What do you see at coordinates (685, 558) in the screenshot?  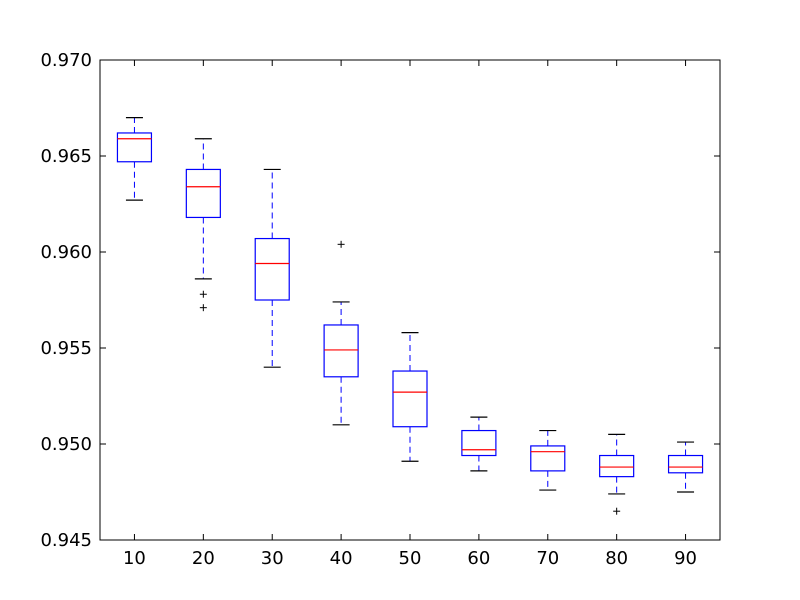 I see `x-tick-label: 90` at bounding box center [685, 558].